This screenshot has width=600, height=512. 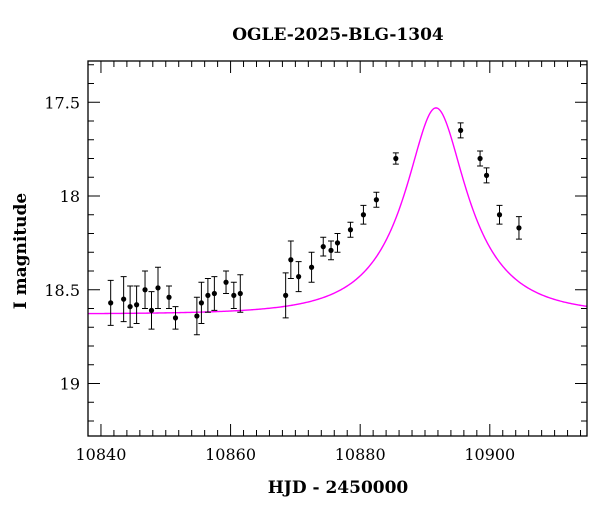 What do you see at coordinates (338, 35) in the screenshot?
I see `chart-title: OGLE-2025-BLG-1304` at bounding box center [338, 35].